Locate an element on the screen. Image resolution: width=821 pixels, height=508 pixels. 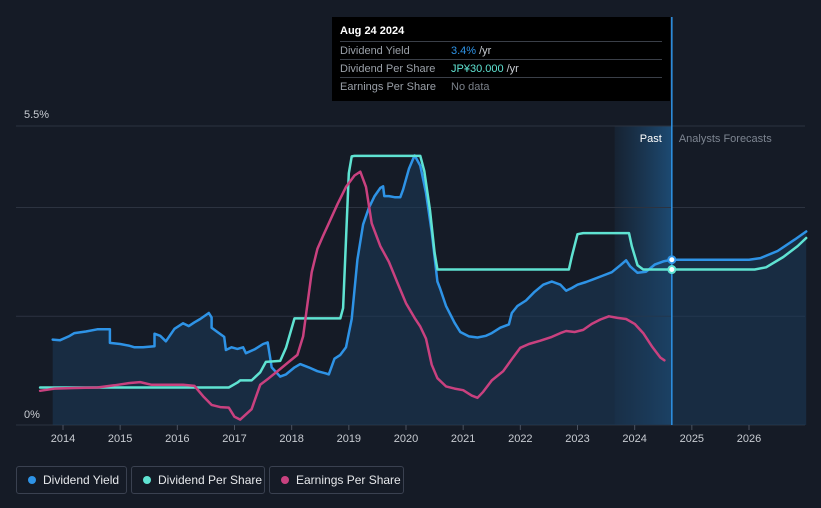
x-tick-label: 2025 is located at coordinates (692, 439).